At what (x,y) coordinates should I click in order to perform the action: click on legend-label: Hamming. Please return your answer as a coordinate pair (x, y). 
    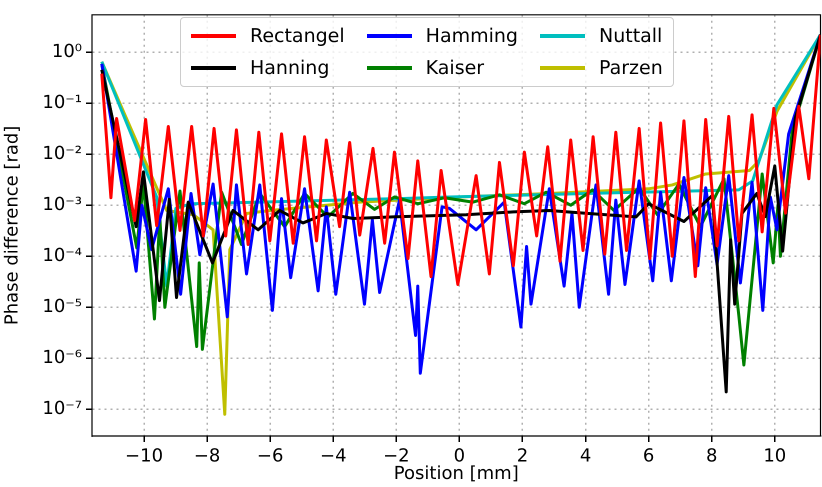
    Looking at the image, I should click on (472, 36).